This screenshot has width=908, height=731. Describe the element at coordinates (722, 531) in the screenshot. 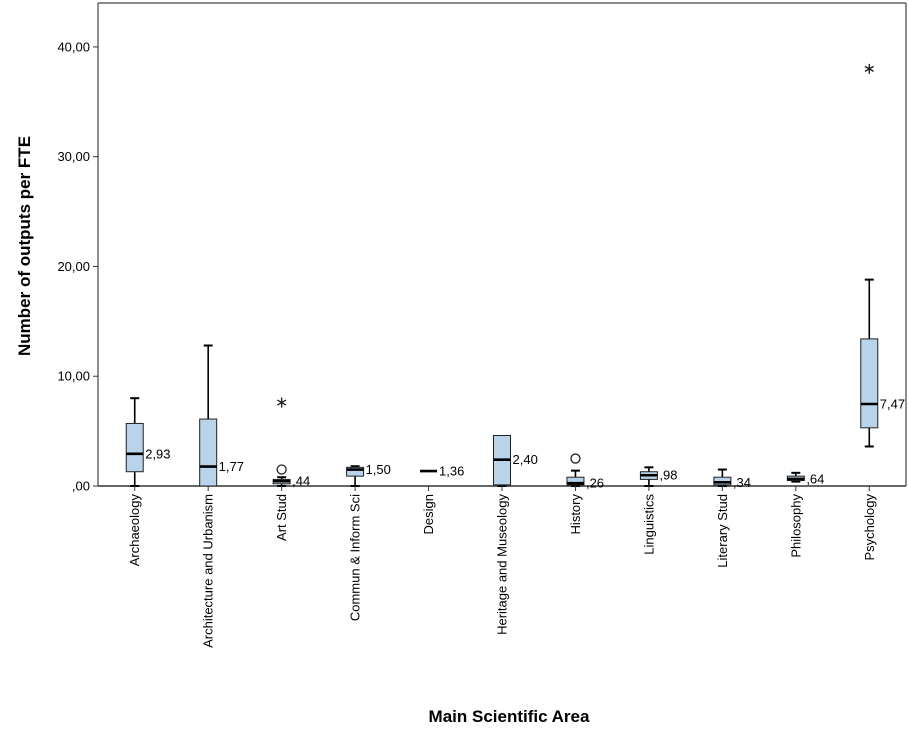

I see `x-category-label: Literary Stud` at that location.